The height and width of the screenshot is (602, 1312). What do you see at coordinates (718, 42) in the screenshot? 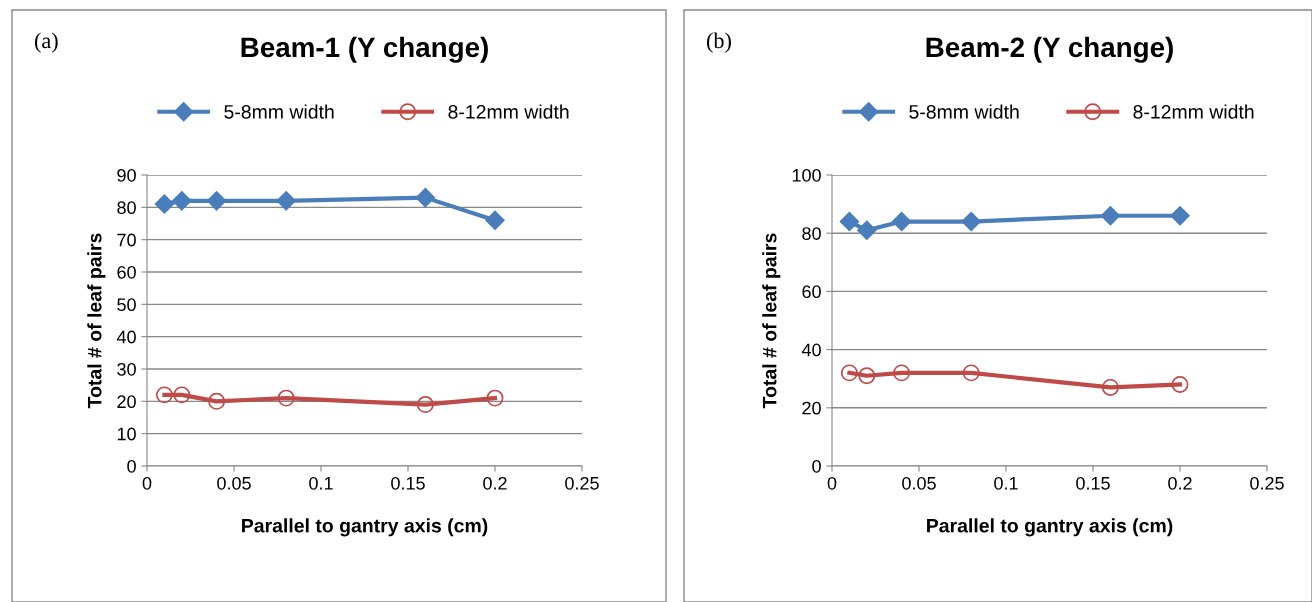
I see `text: (b)` at bounding box center [718, 42].